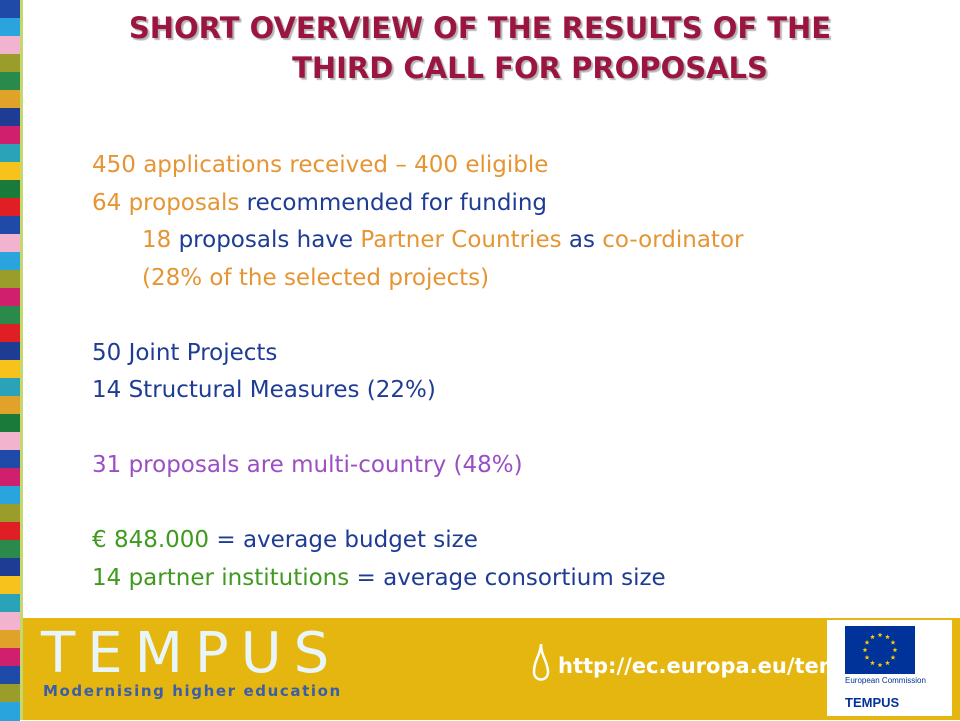 This screenshot has height=721, width=960. I want to click on overview-line: 450 applications received – 400 eligible, so click(320, 165).